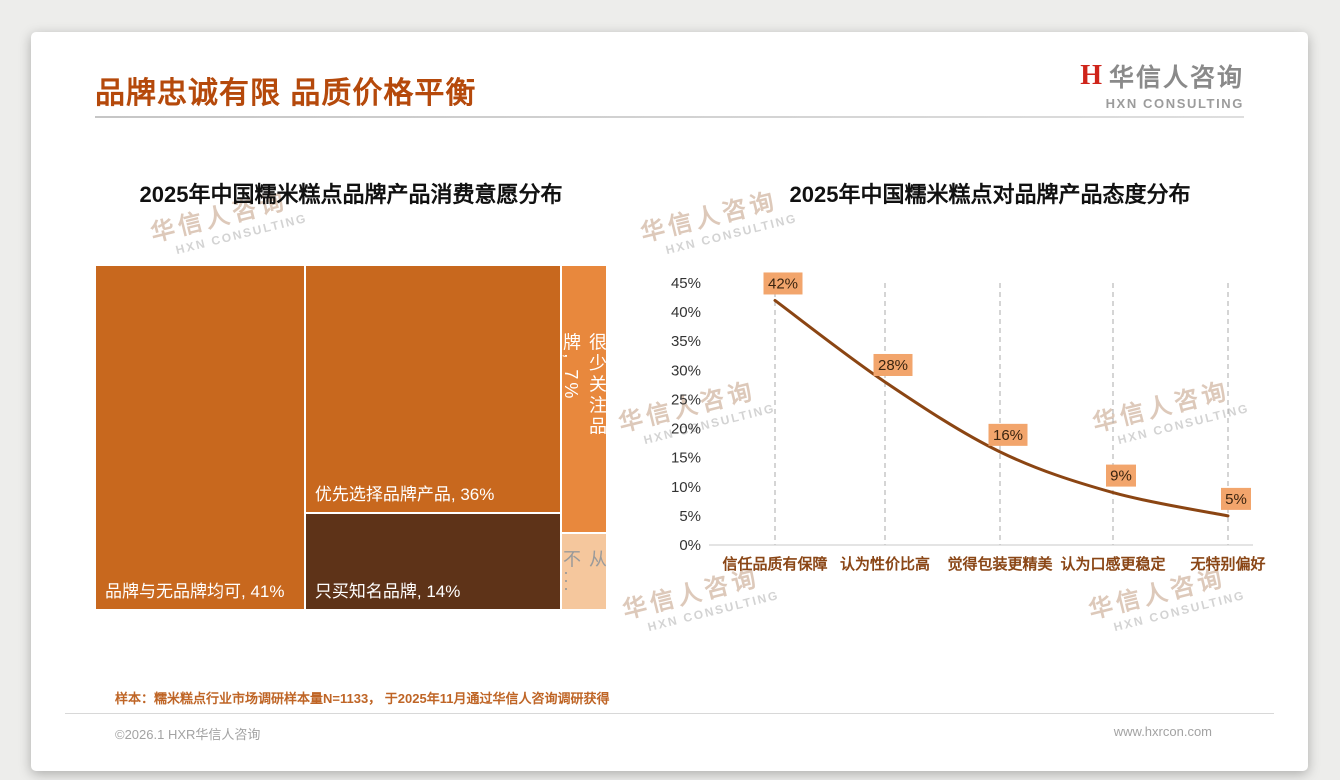 The height and width of the screenshot is (780, 1340). I want to click on data-label: 16%, so click(1008, 435).